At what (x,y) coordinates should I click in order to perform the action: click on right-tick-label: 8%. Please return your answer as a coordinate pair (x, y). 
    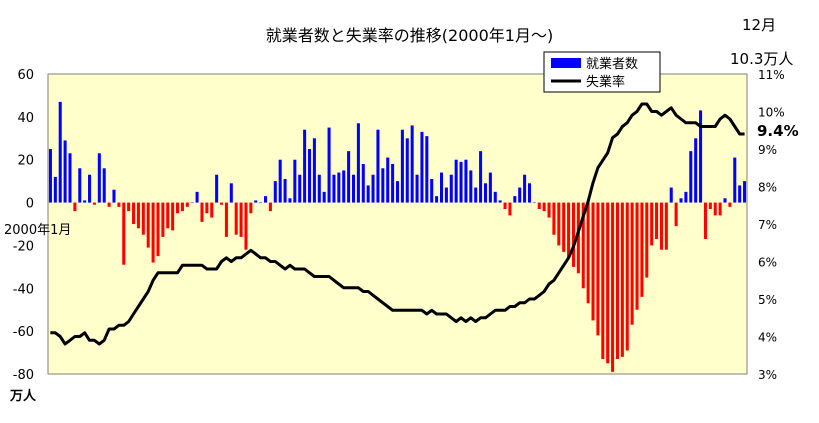
    Looking at the image, I should click on (767, 188).